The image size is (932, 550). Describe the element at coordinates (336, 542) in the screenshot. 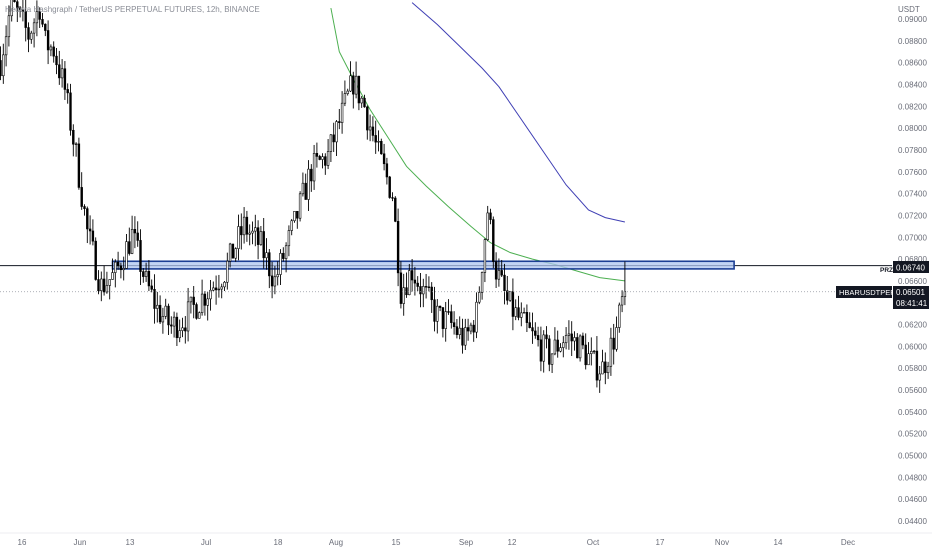

I see `x-tick-label: Aug` at that location.